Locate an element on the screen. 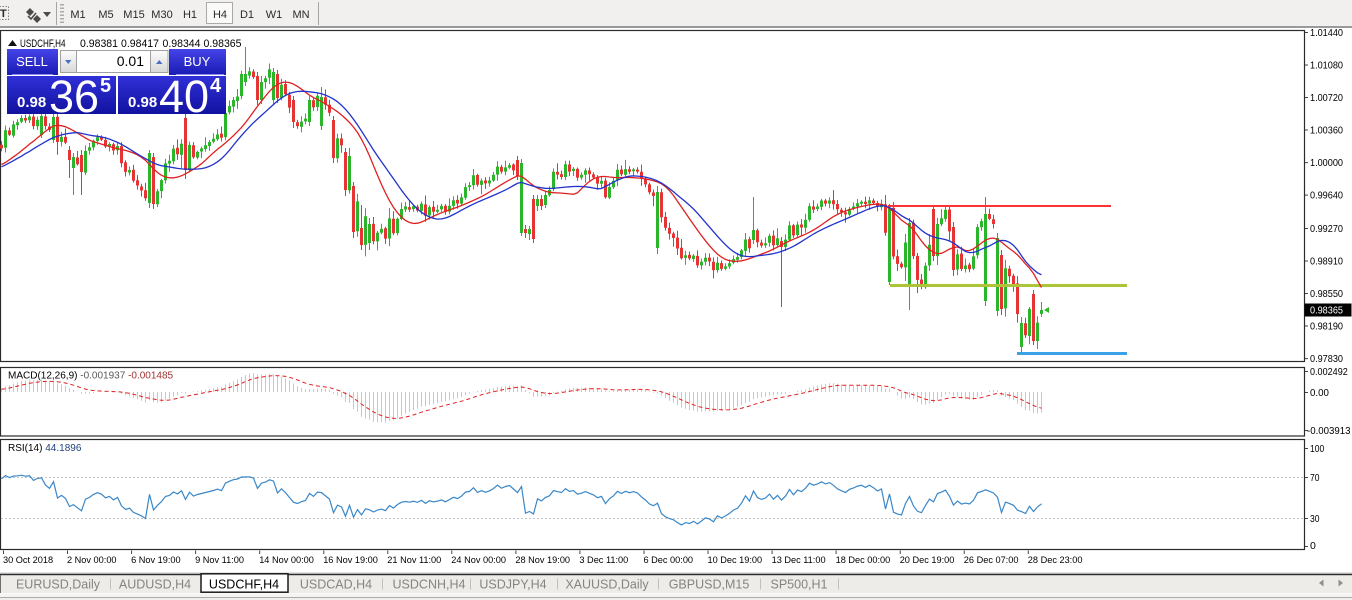 This screenshot has width=1352, height=600. svg-text: 1.01440 is located at coordinates (1326, 33).